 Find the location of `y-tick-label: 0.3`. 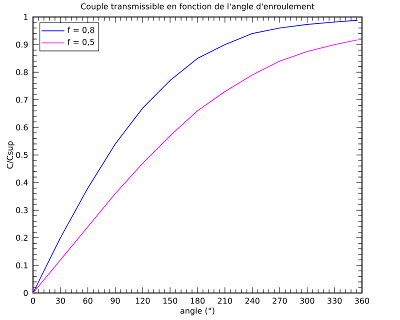

y-tick-label: 0.3 is located at coordinates (22, 210).